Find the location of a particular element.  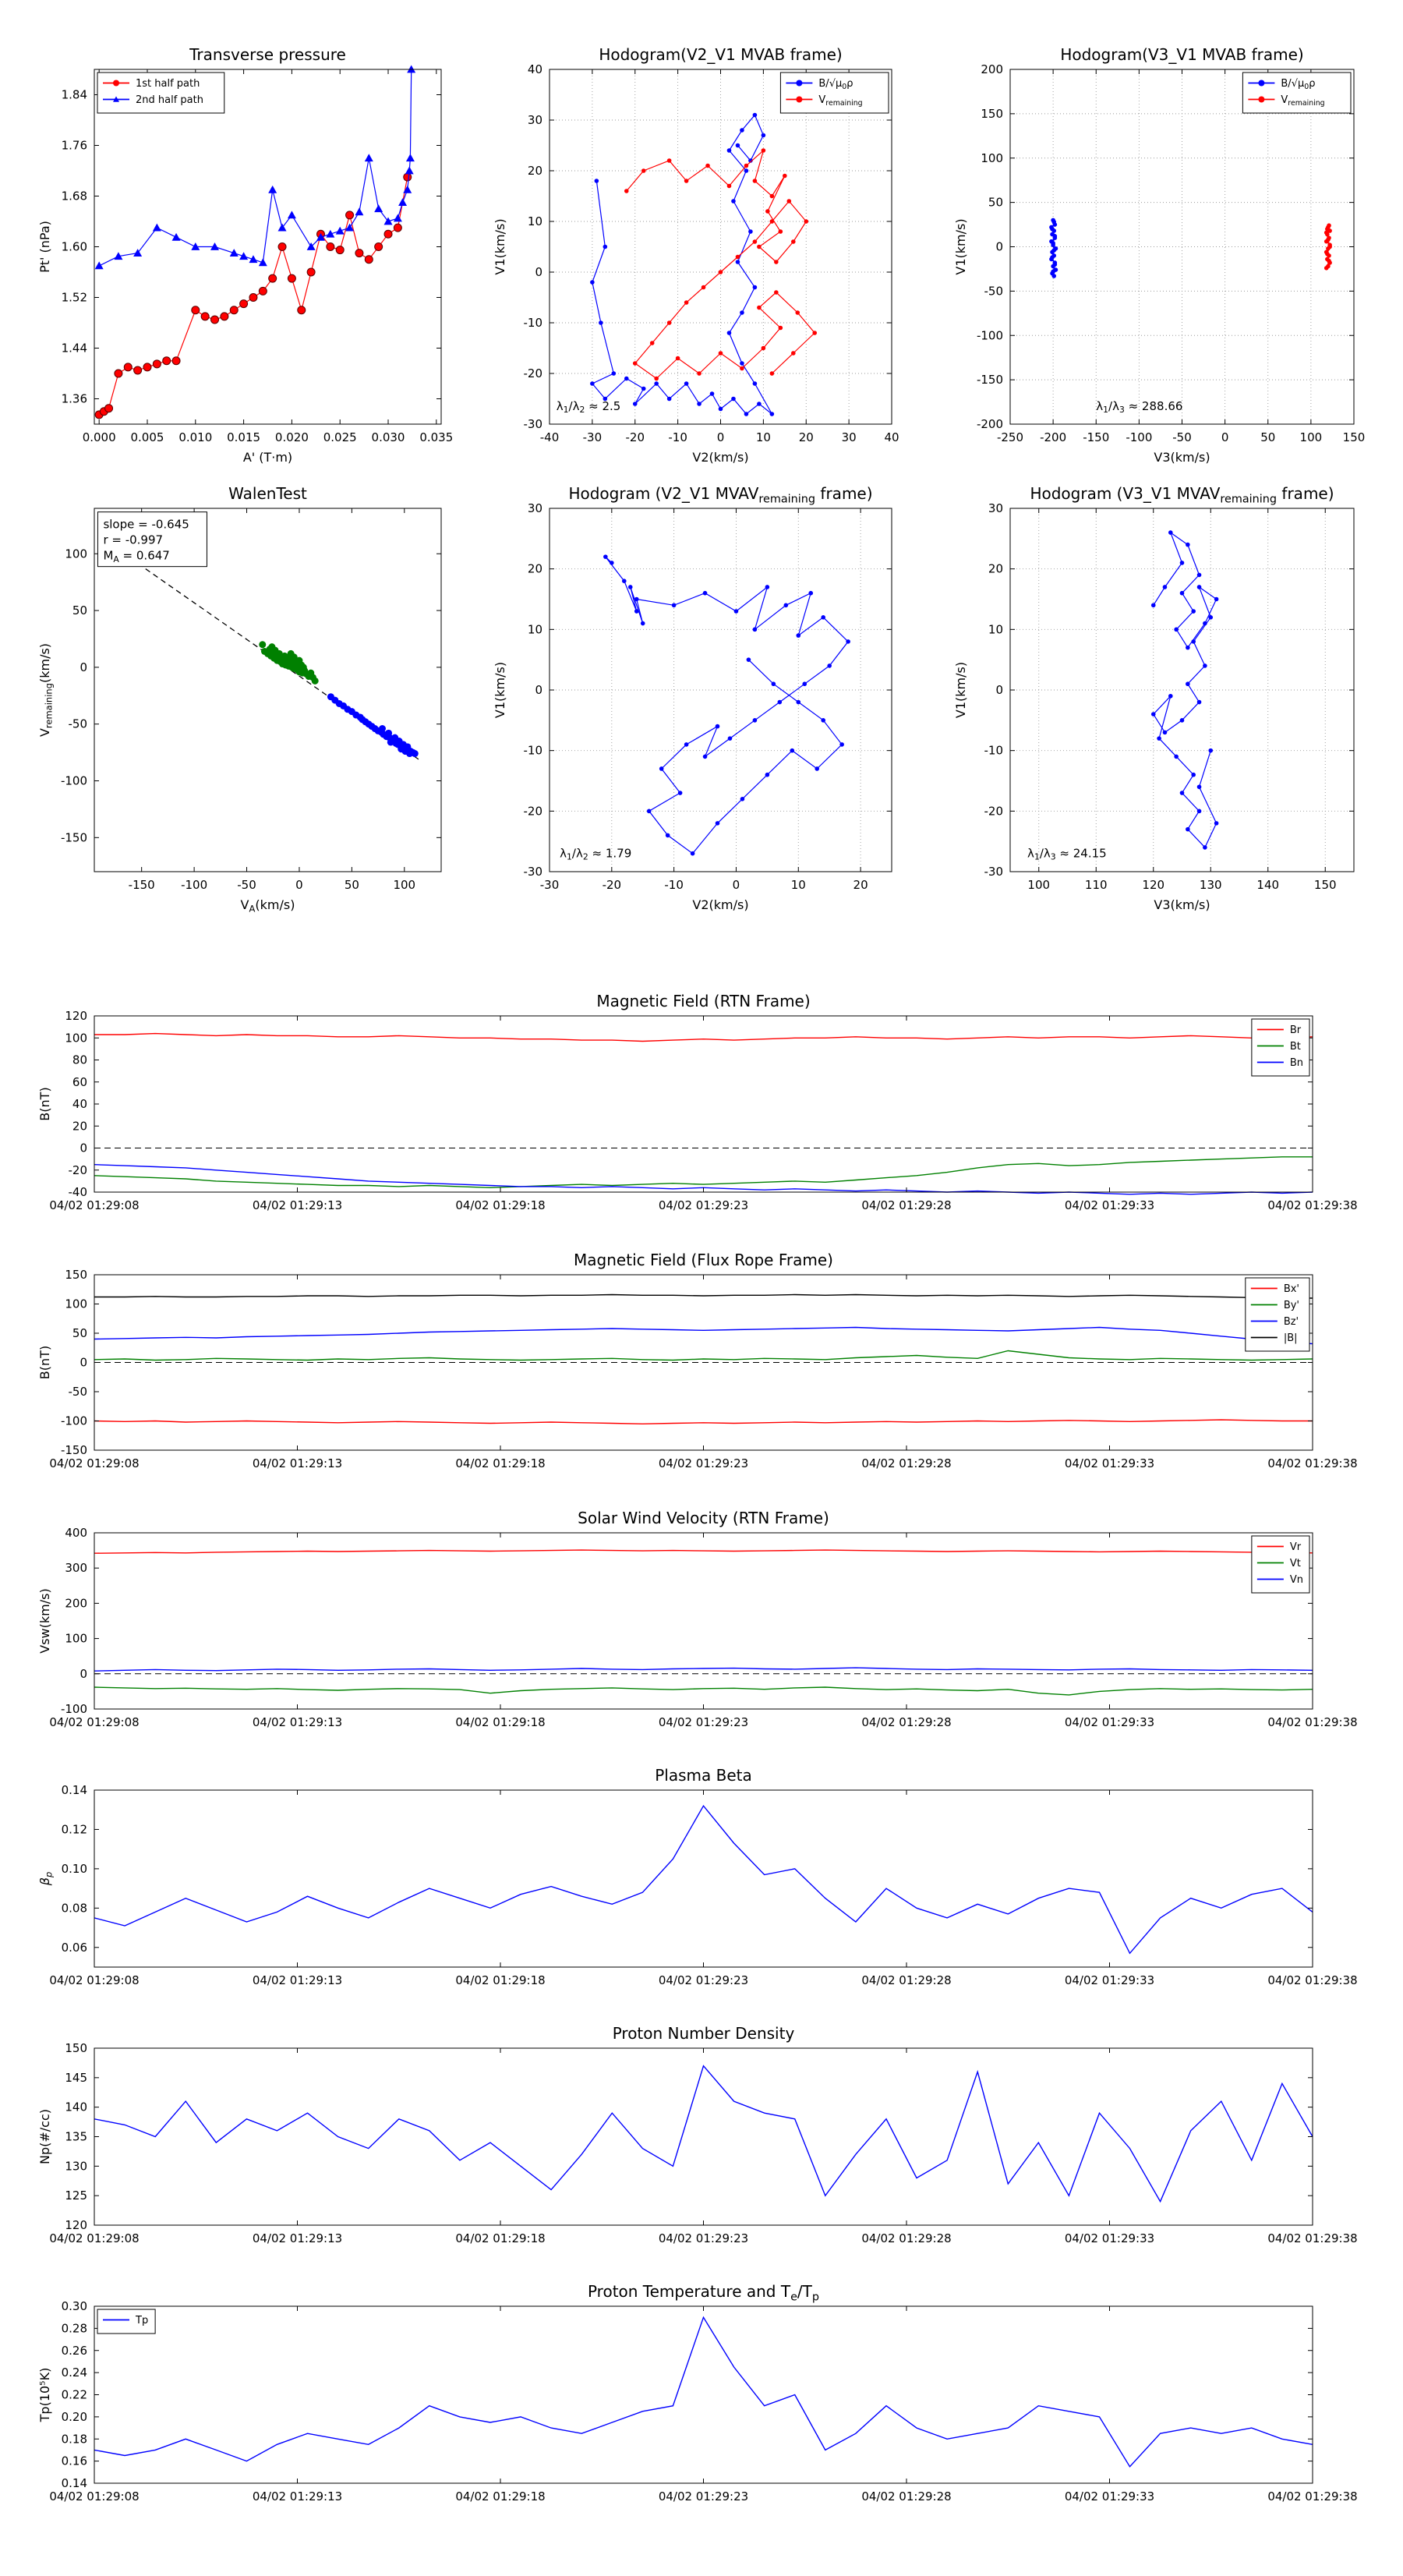

series-beta-p is located at coordinates (703, 1879).